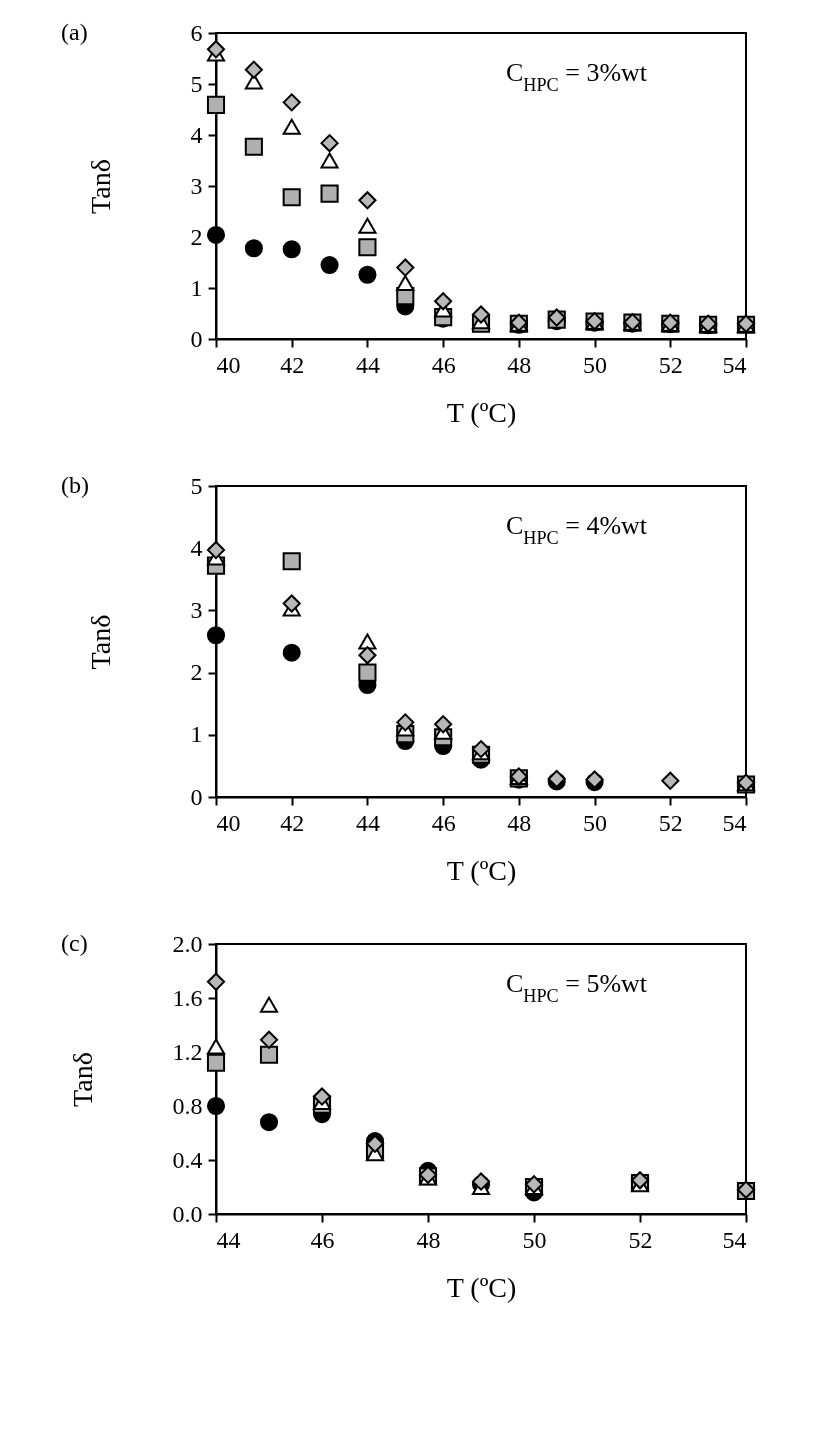 The height and width of the screenshot is (1434, 827). Describe the element at coordinates (74, 32) in the screenshot. I see `chart-title: (a)` at that location.